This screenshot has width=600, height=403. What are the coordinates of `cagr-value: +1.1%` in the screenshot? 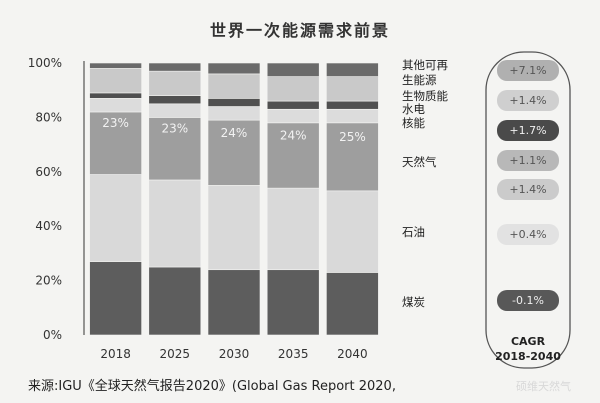 It's located at (527, 160).